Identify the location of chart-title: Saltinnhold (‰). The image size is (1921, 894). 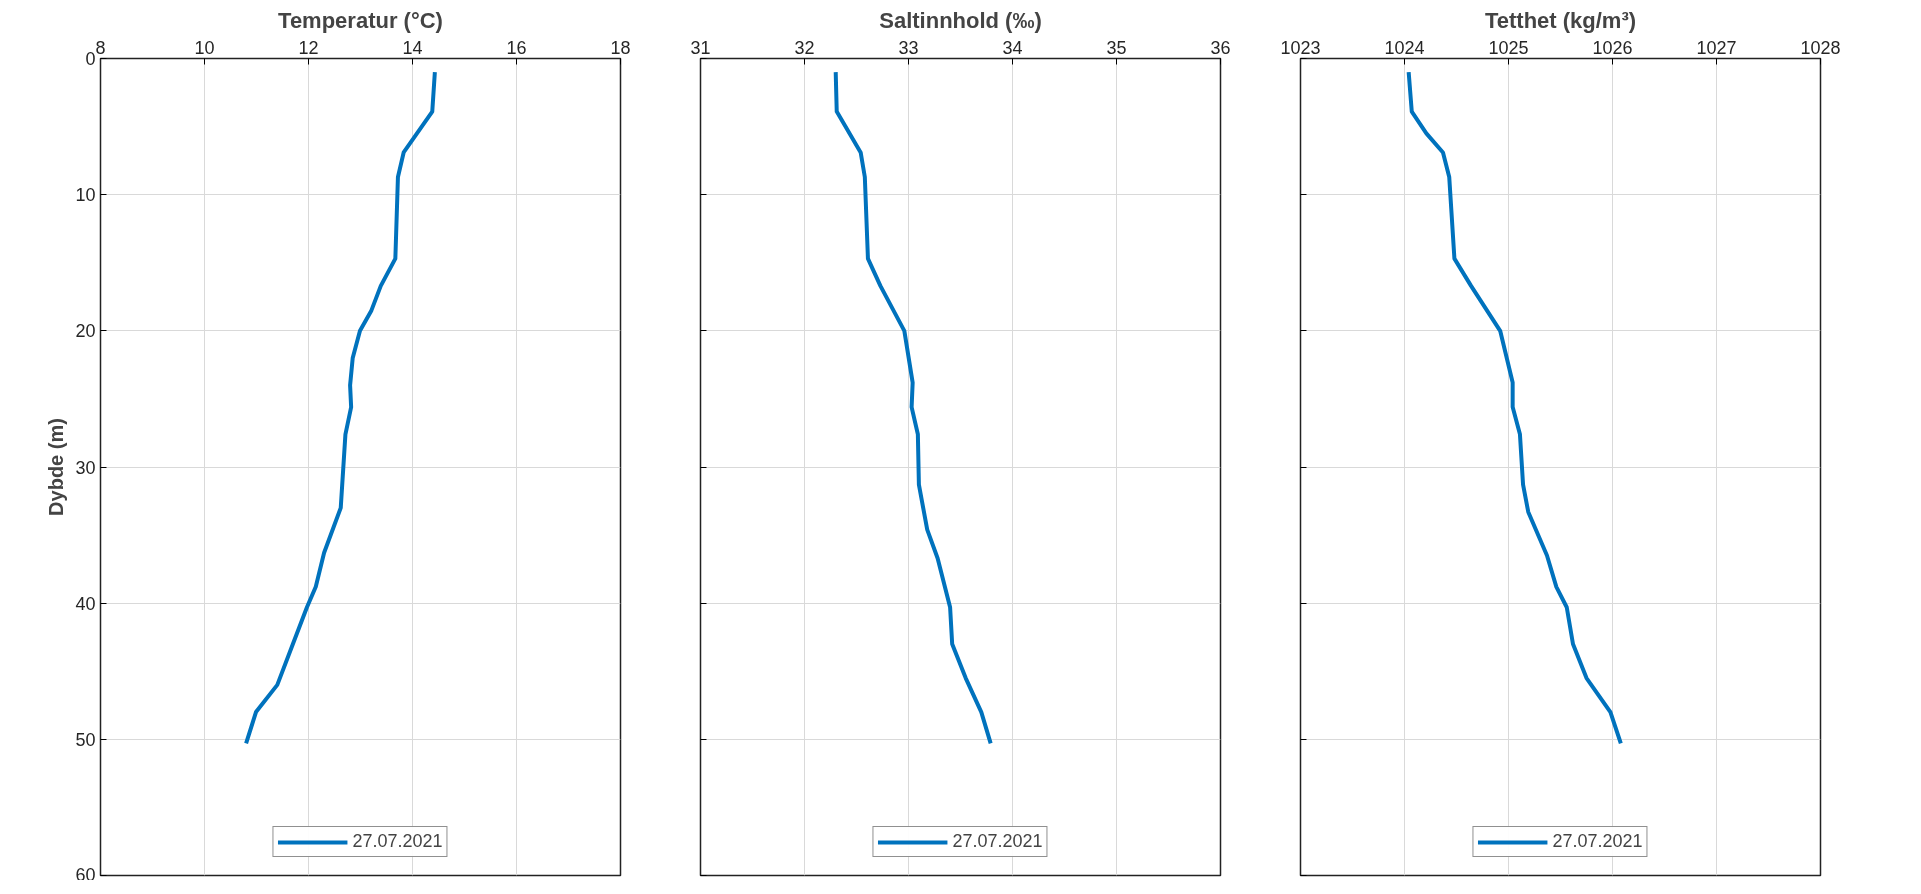
(960, 20).